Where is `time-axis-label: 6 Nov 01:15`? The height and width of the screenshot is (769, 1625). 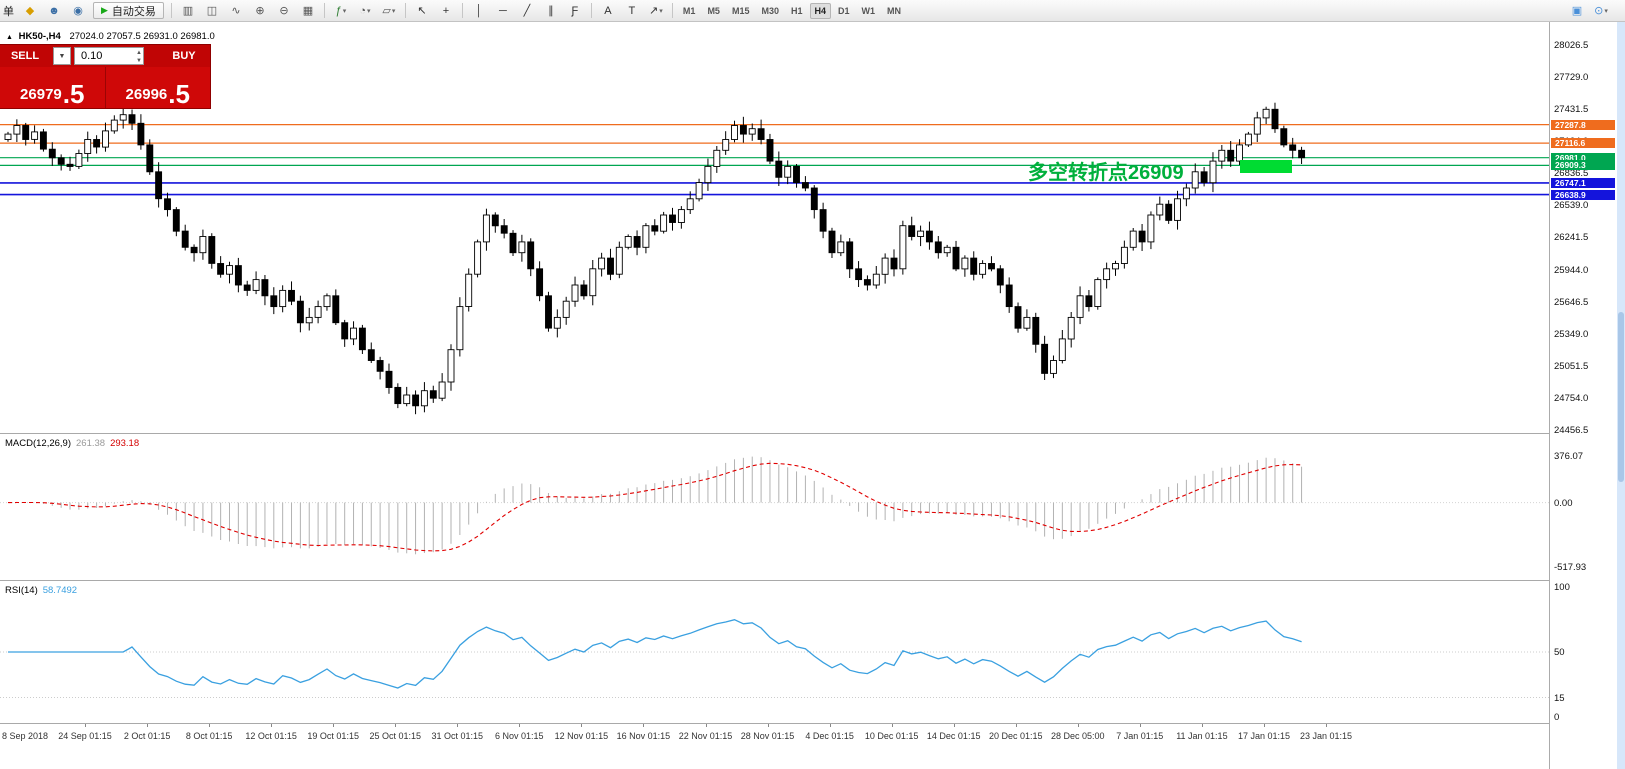
time-axis-label: 6 Nov 01:15 is located at coordinates (519, 736).